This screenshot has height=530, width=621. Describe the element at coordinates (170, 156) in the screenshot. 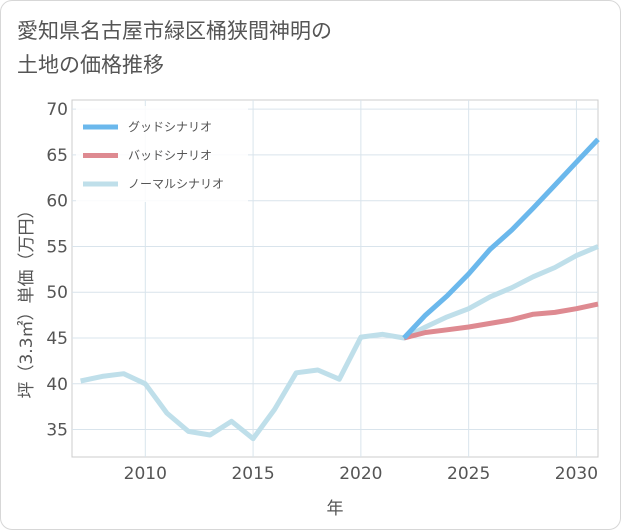

I see `legend-label: バッドシナリオ` at that location.